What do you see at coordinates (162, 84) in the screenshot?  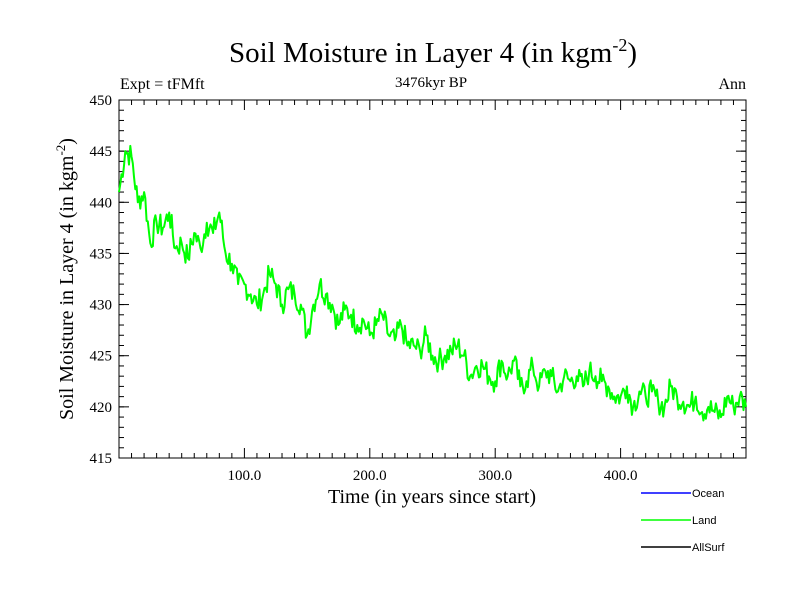 I see `experiment-label: Expt = tFMft` at bounding box center [162, 84].